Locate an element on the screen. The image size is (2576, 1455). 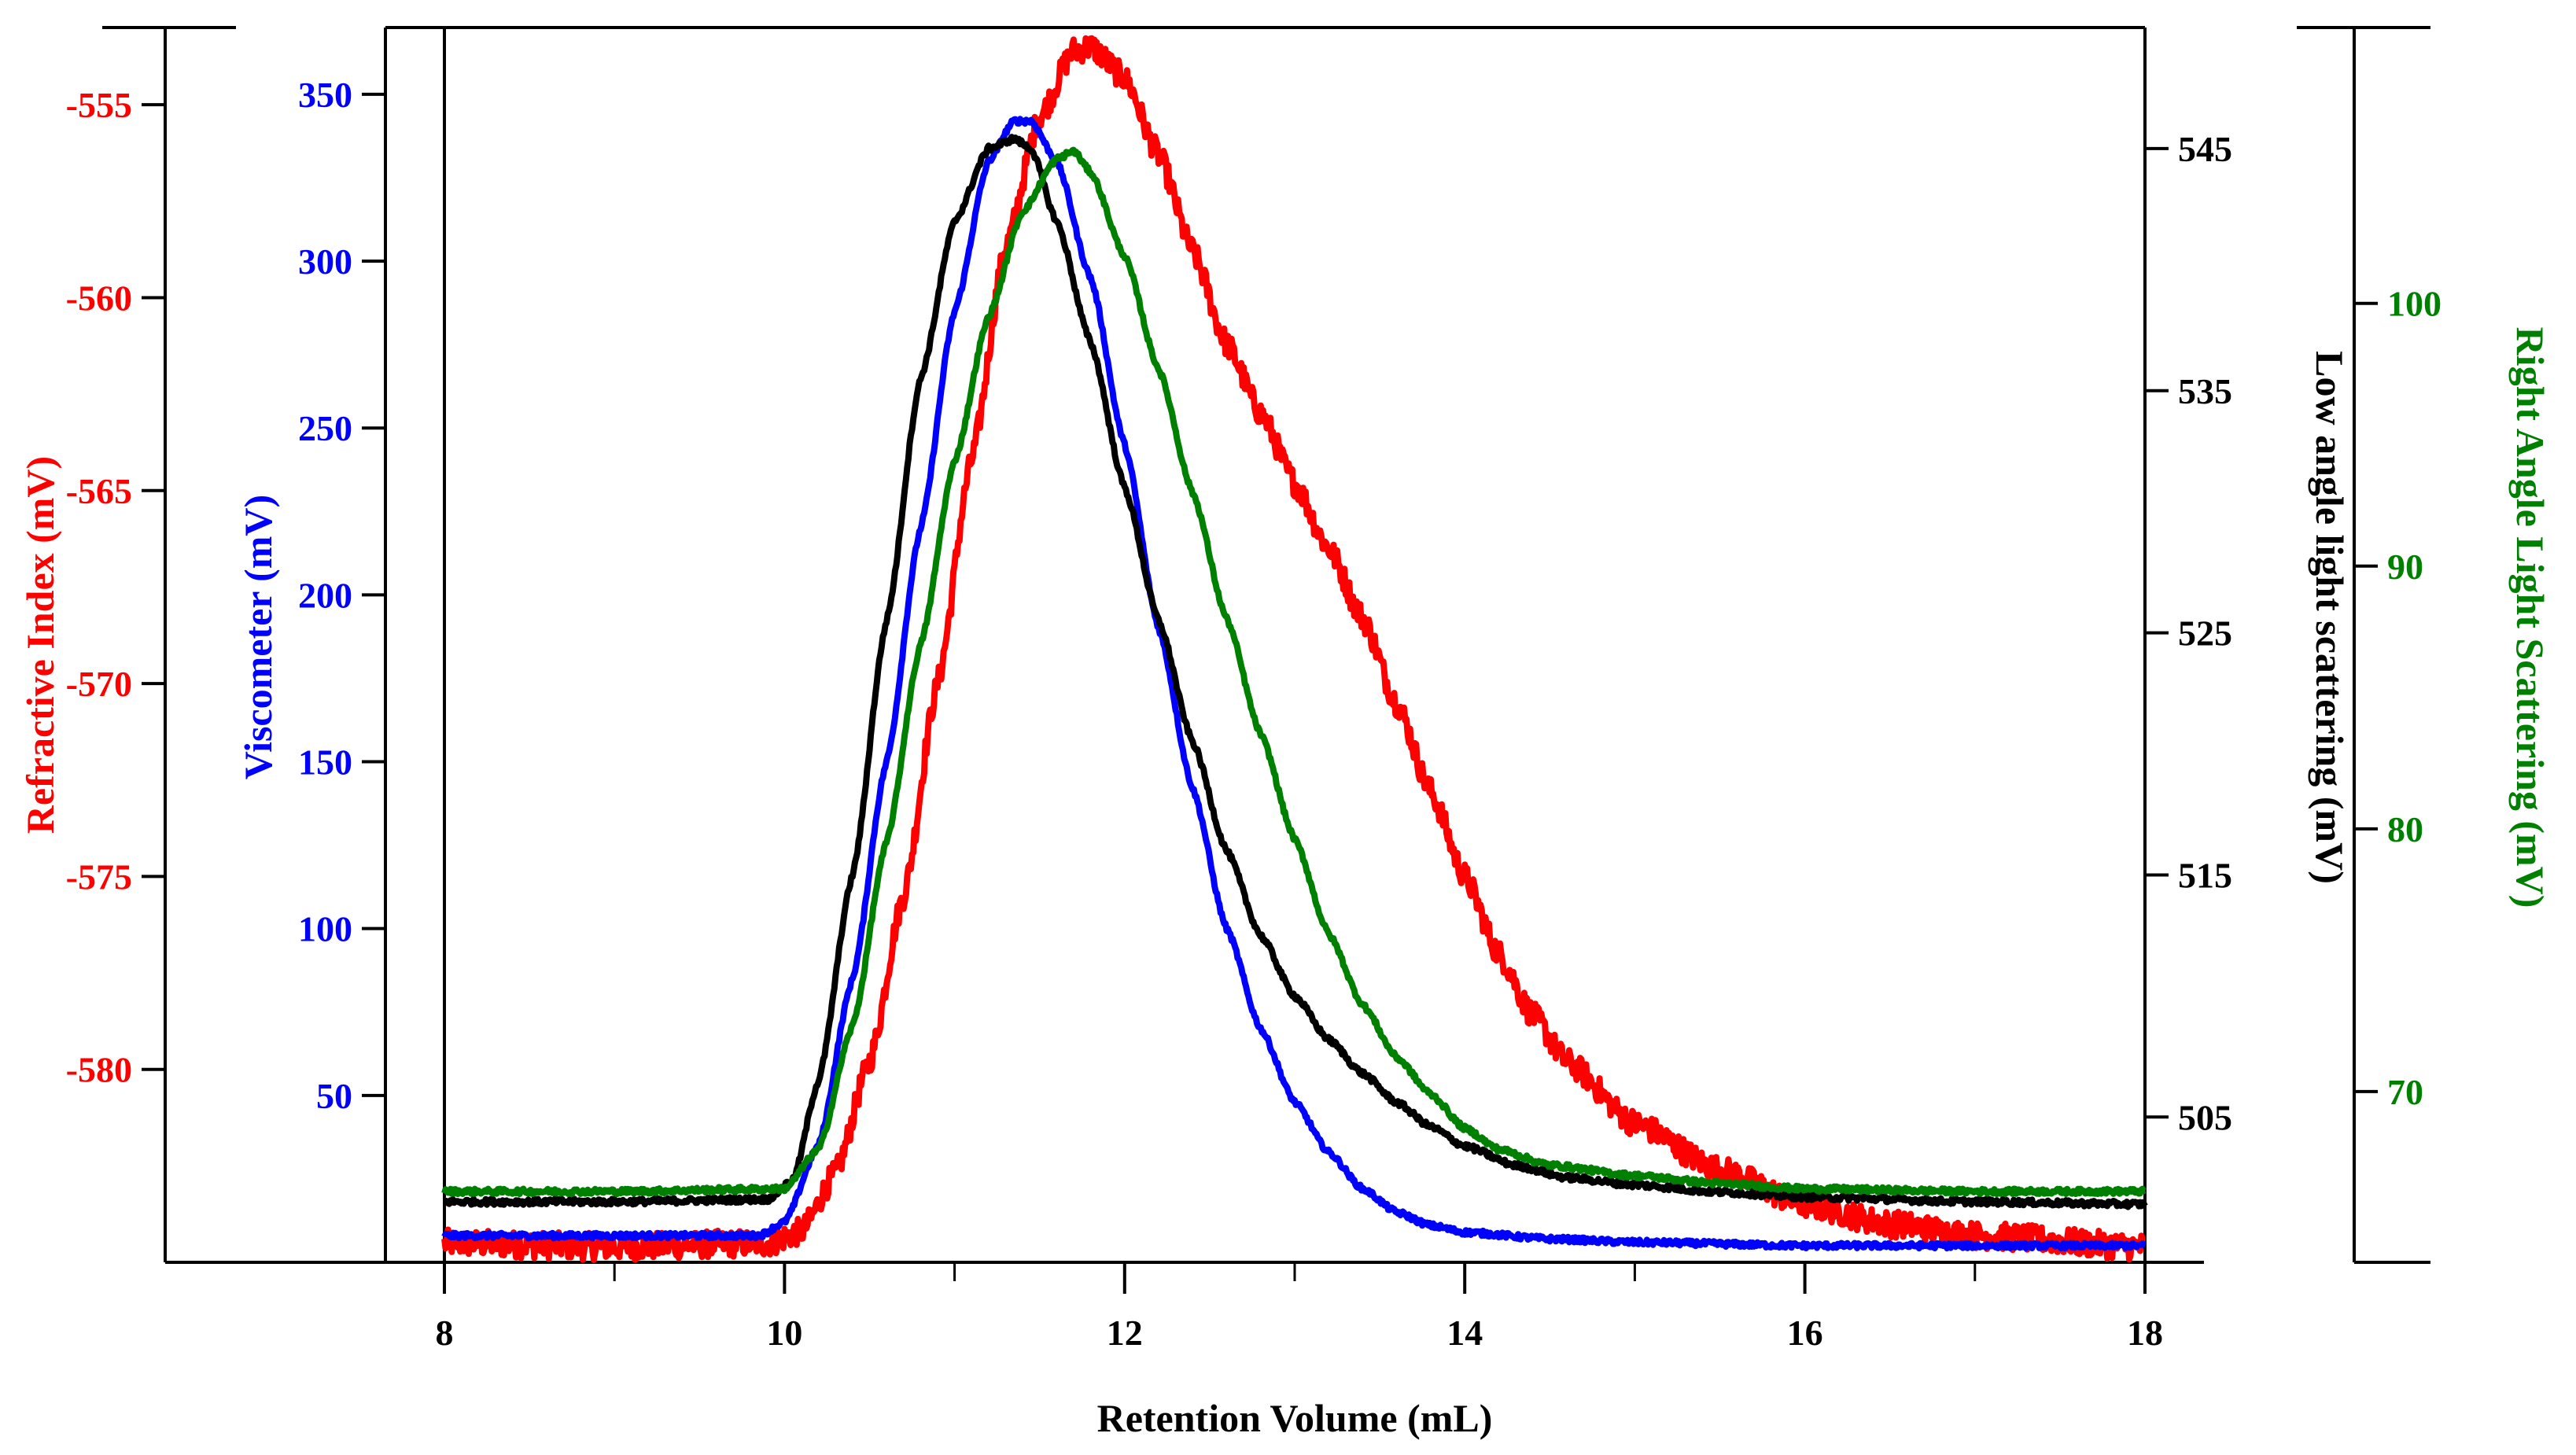
visc-axis-title: Viscometer (mV) is located at coordinates (258, 637).